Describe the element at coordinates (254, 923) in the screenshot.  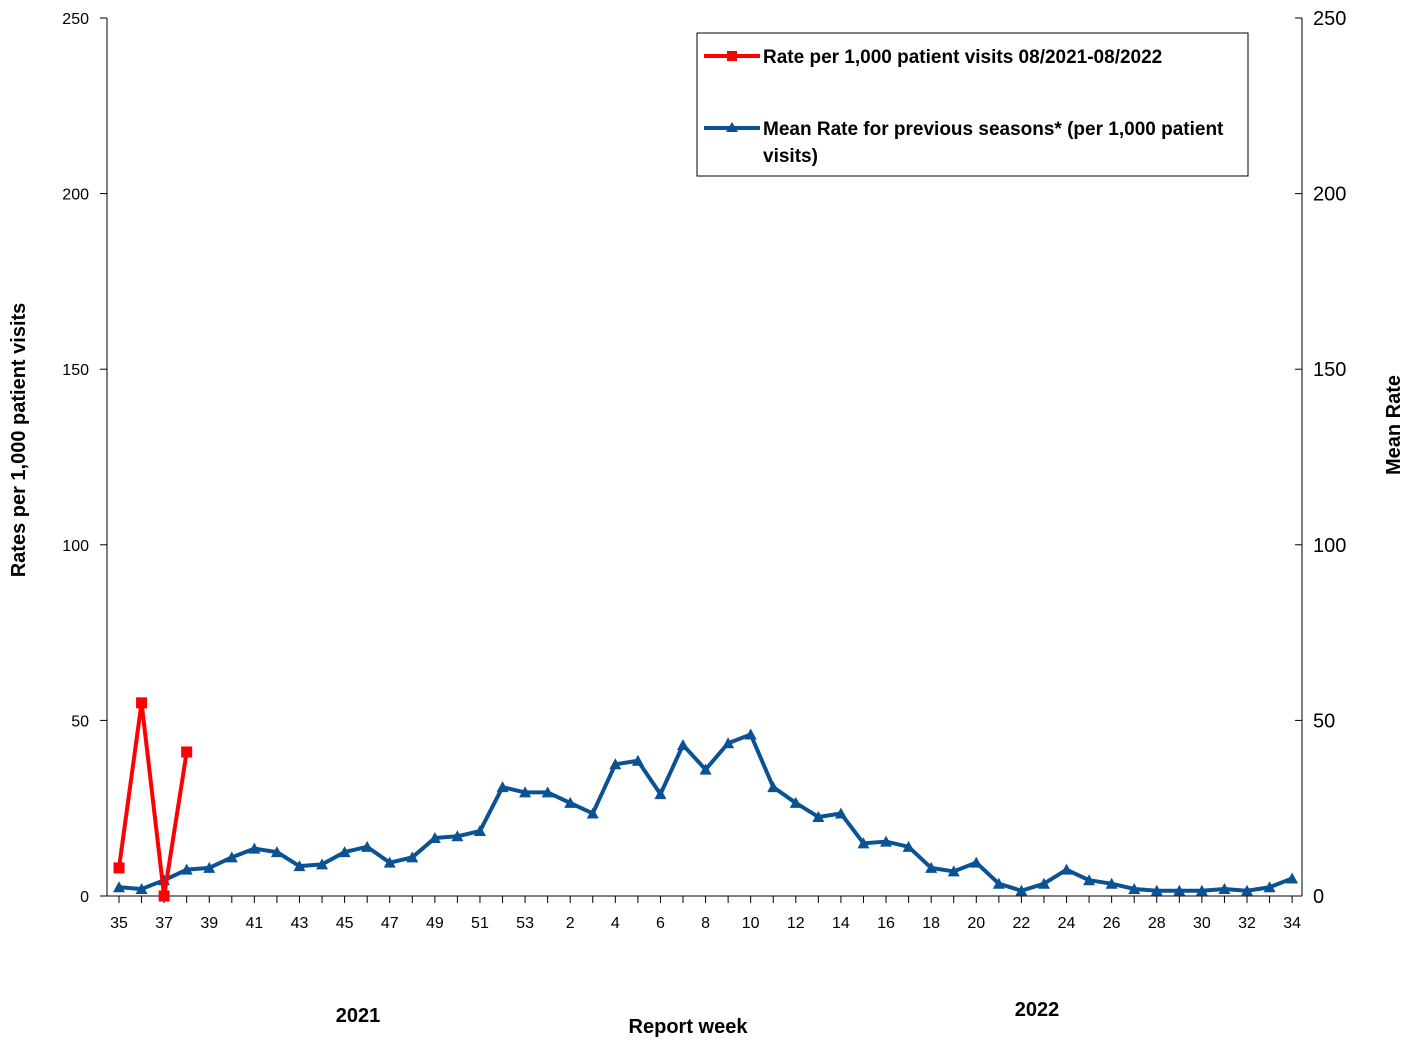
I see `x-tick-label: 41` at that location.